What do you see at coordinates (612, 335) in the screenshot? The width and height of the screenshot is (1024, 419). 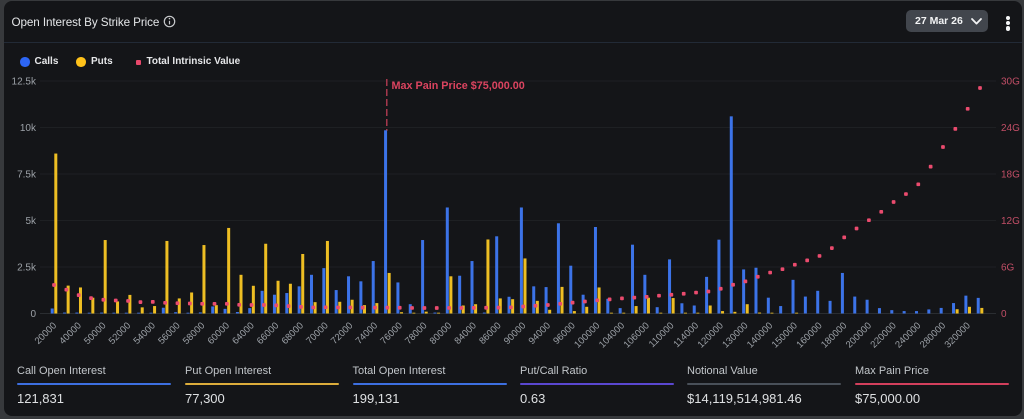 I see `svg-text: 104000` at bounding box center [612, 335].